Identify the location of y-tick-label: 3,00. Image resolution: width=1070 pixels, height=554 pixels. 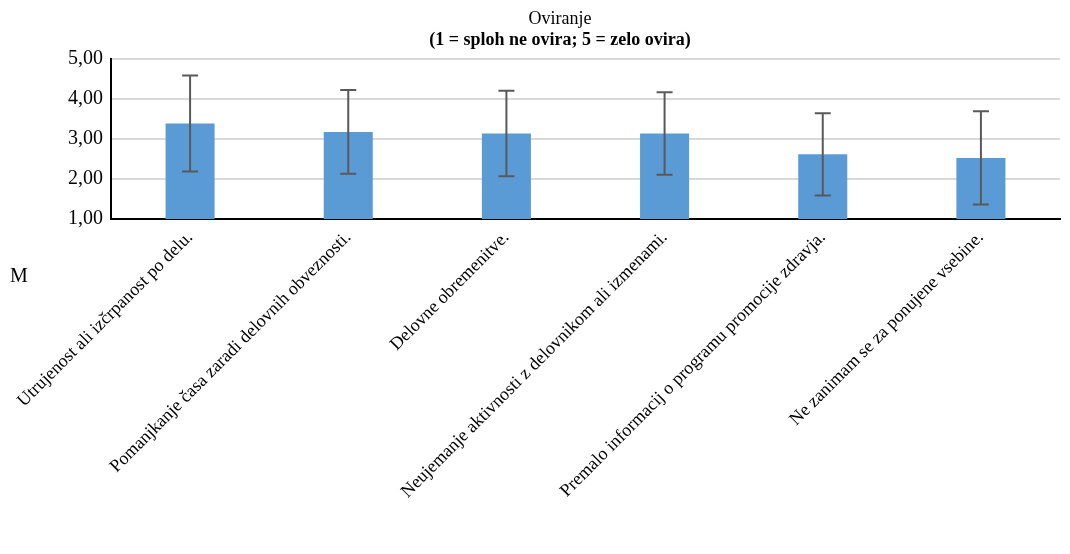
(85, 137).